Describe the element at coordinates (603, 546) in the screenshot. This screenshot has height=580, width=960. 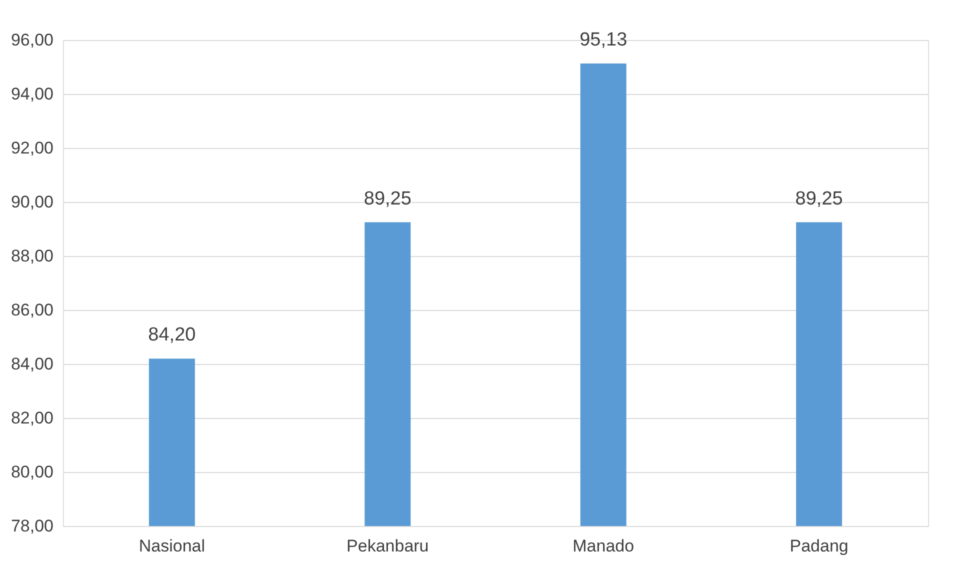
I see `x-tick-label: Manado` at that location.